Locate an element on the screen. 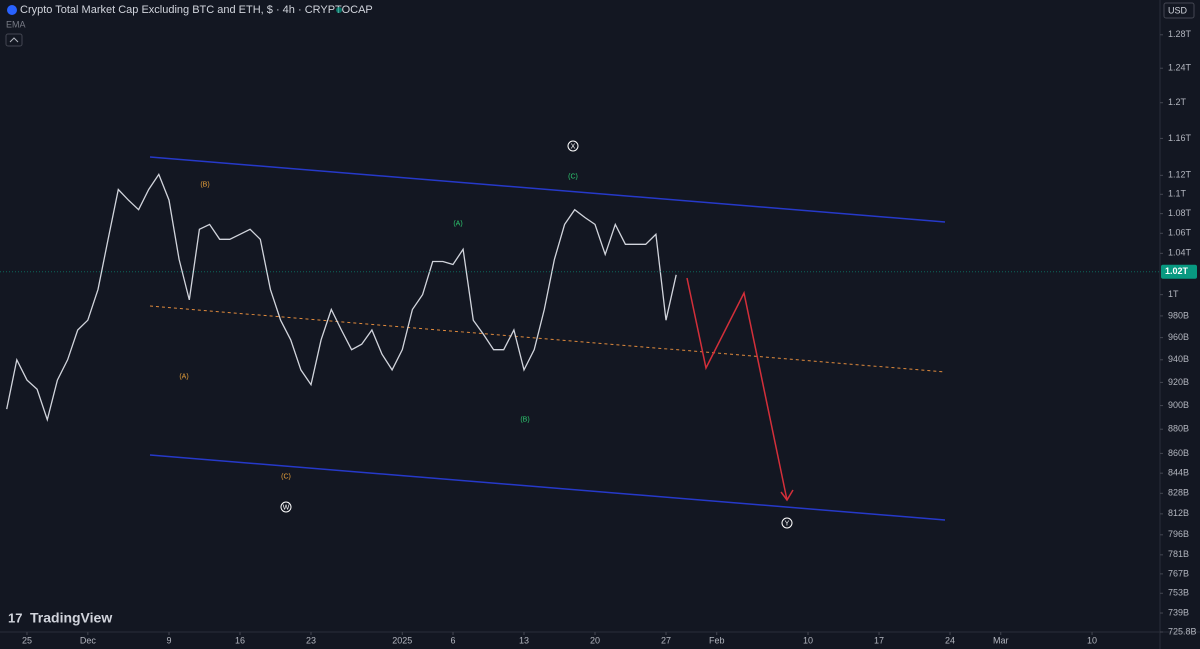 The width and height of the screenshot is (1200, 649). last-price-box is located at coordinates (1179, 271).